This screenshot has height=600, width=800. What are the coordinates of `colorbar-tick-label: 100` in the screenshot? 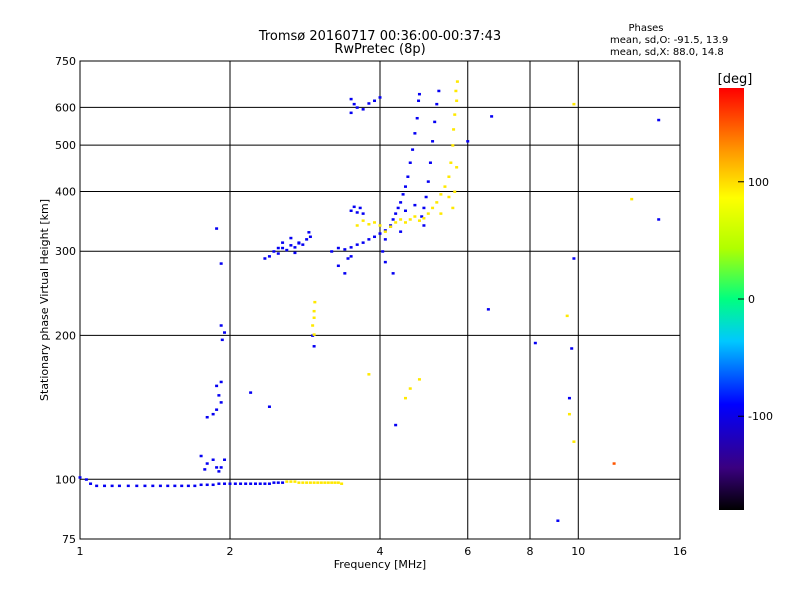 It's located at (758, 182).